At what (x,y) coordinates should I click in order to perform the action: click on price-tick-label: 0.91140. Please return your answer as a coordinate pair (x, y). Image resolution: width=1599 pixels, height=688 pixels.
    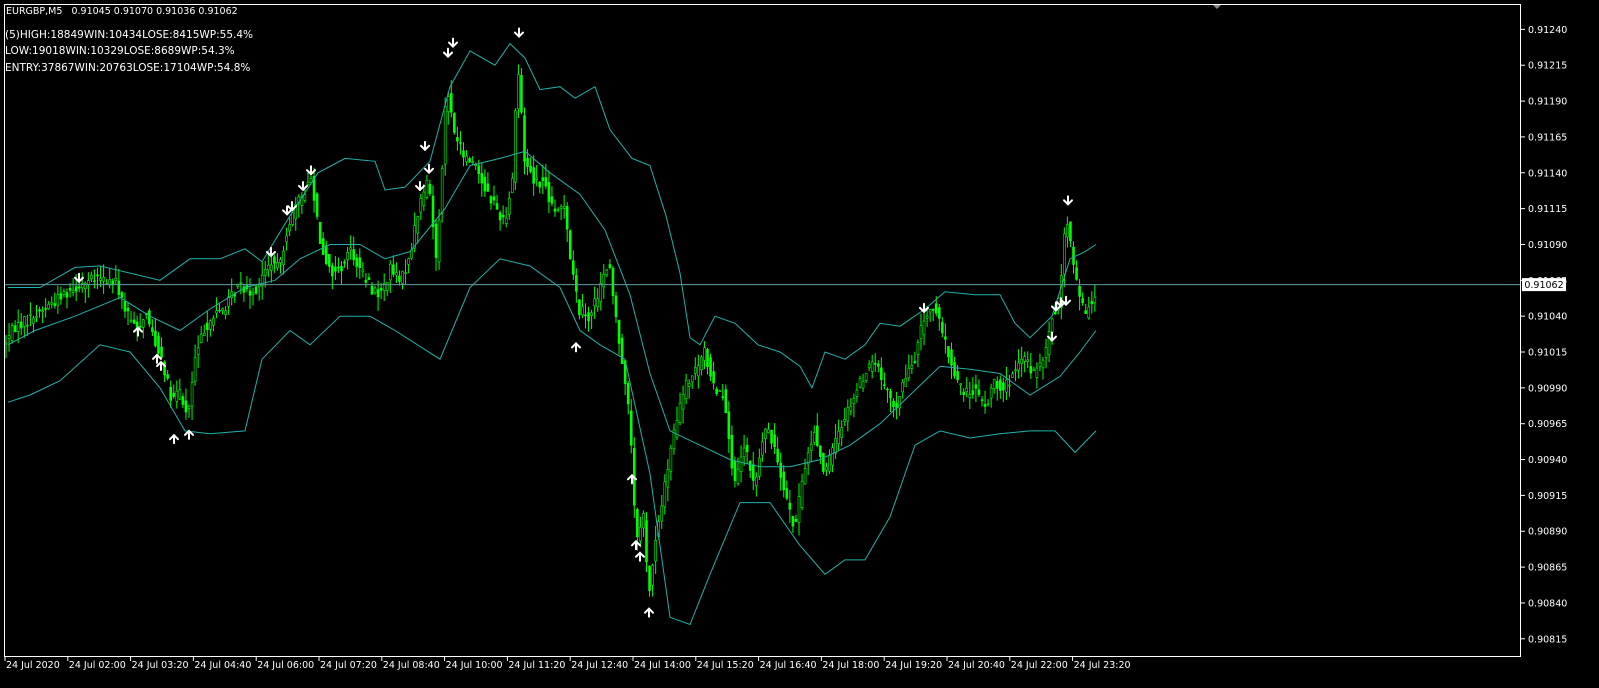
    Looking at the image, I should click on (1547, 173).